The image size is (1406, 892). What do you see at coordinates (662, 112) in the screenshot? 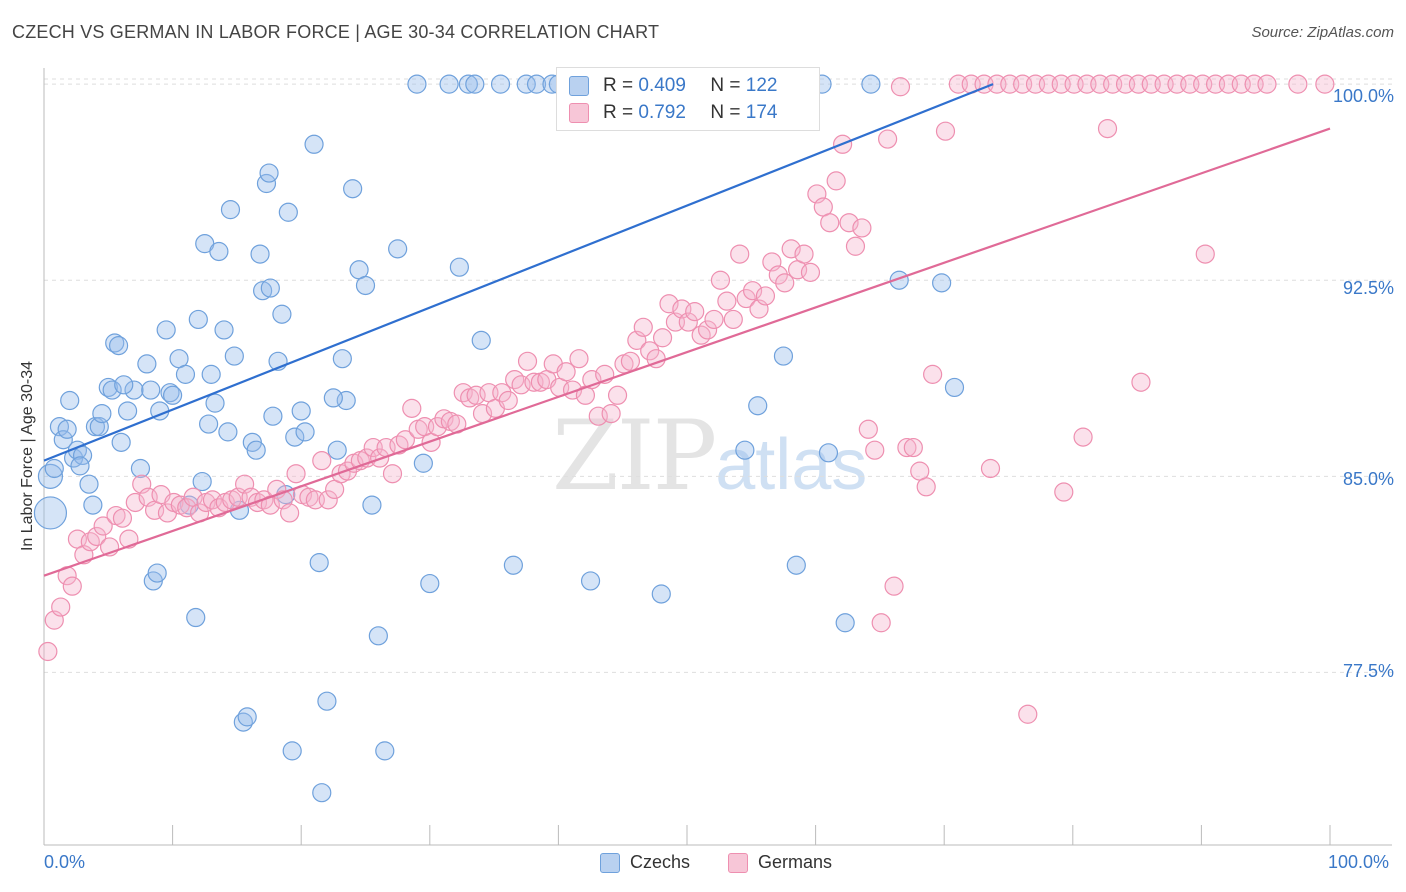
I see `germans-r-value: 0.792` at bounding box center [662, 112].